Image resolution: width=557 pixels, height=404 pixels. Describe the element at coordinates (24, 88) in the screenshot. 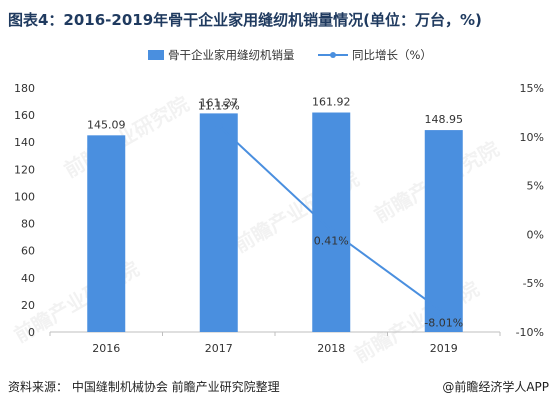

I see `y-left-tick-label: 180` at that location.